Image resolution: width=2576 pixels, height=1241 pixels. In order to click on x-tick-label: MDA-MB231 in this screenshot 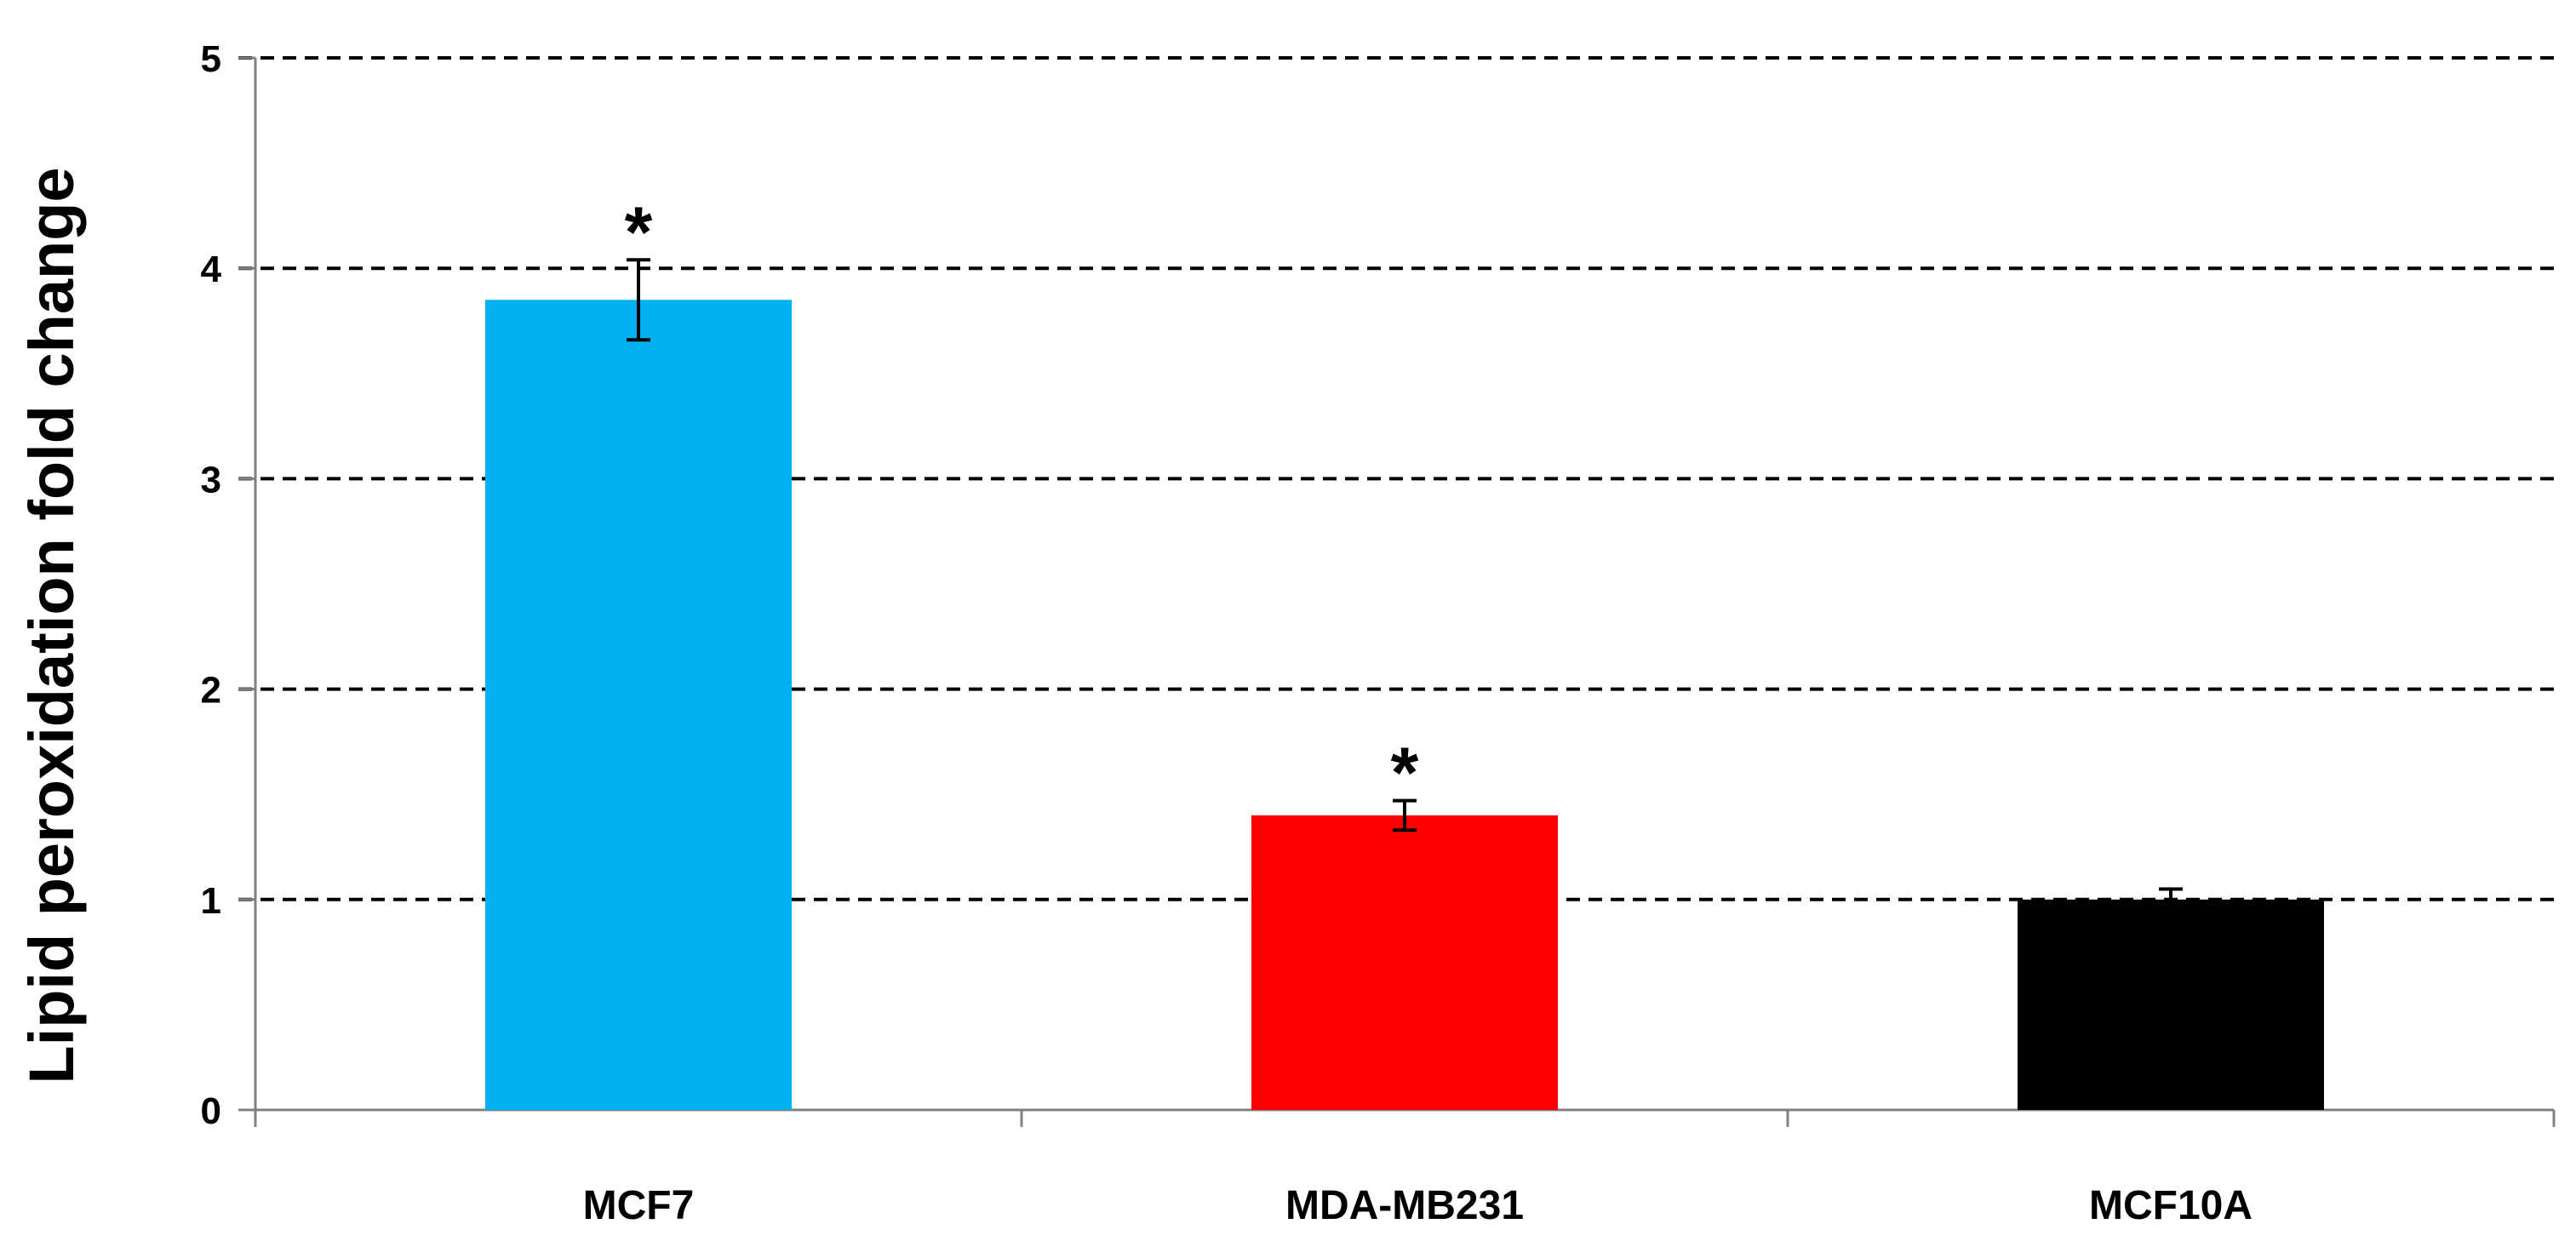, I will do `click(1404, 1206)`.